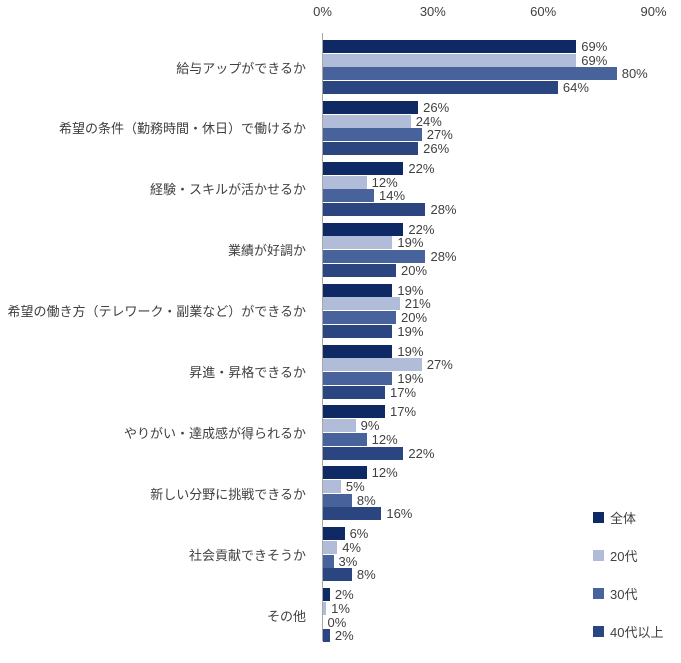  Describe the element at coordinates (370, 426) in the screenshot. I see `value-label: 9%` at that location.